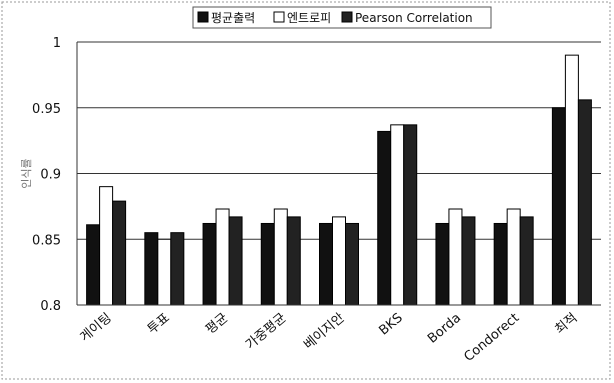  I want to click on y-tick-label: 0.95, so click(46, 109).